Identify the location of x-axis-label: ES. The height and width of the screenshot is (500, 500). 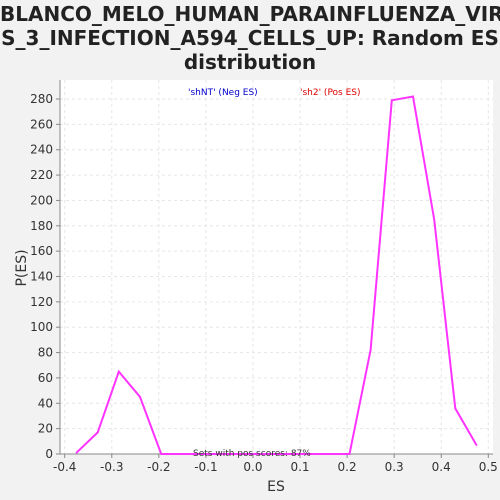
(276, 487).